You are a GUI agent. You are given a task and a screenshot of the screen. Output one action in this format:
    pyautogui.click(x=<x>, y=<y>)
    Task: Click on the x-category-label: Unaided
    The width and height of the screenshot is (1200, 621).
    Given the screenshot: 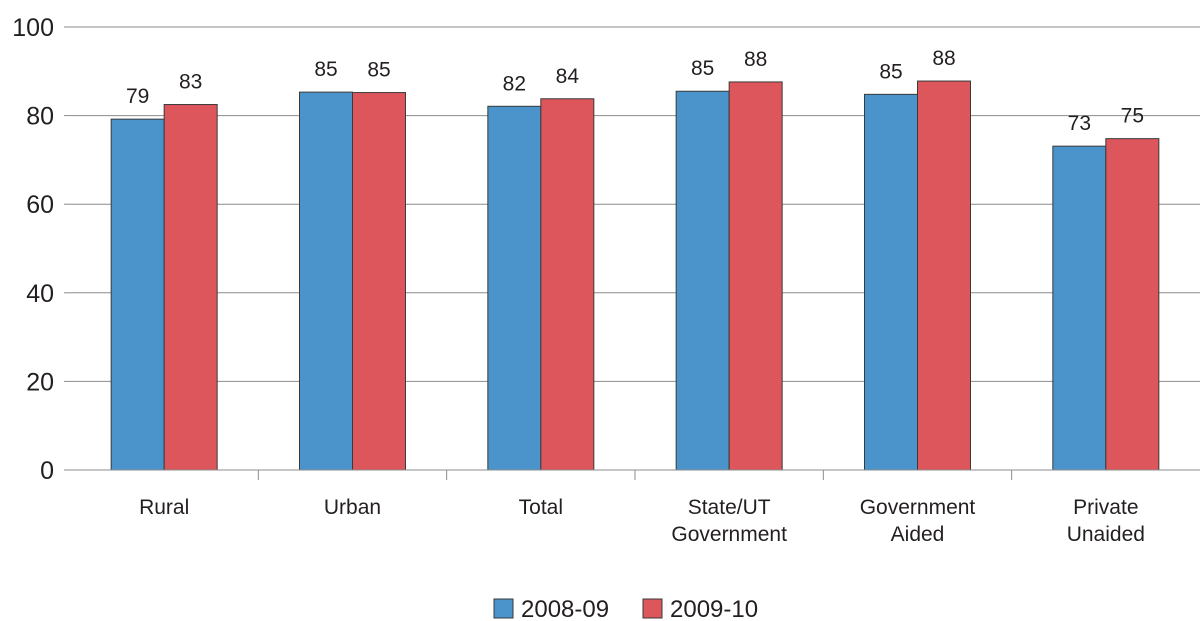 What is the action you would take?
    pyautogui.click(x=1106, y=534)
    